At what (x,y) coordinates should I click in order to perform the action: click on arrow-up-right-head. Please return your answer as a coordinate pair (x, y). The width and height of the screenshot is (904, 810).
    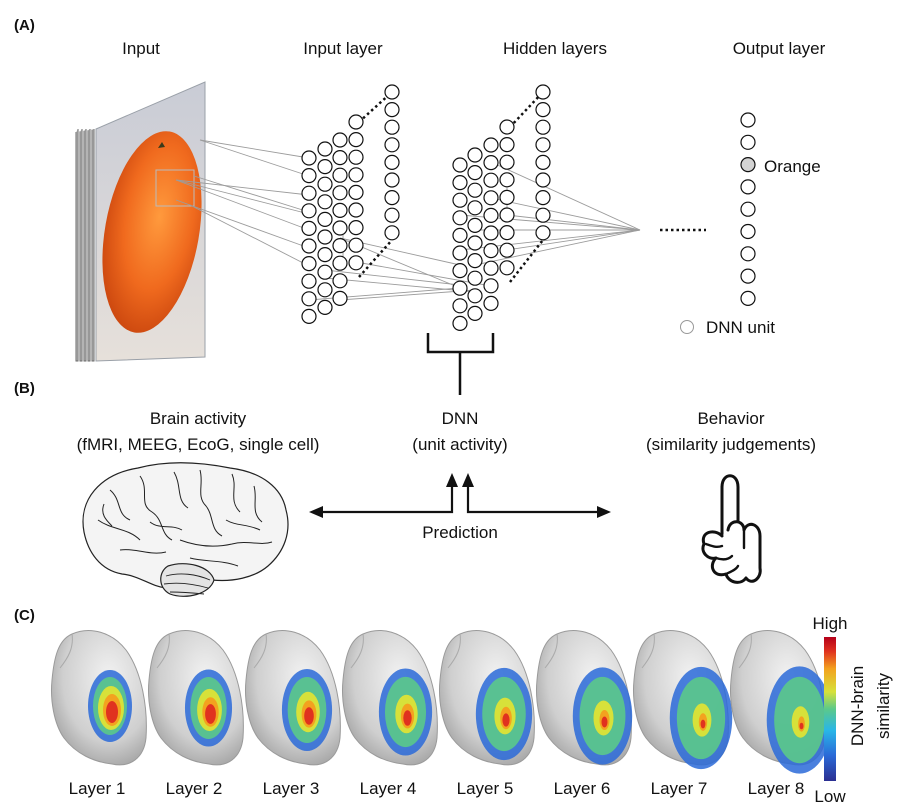
    Looking at the image, I should click on (468, 480).